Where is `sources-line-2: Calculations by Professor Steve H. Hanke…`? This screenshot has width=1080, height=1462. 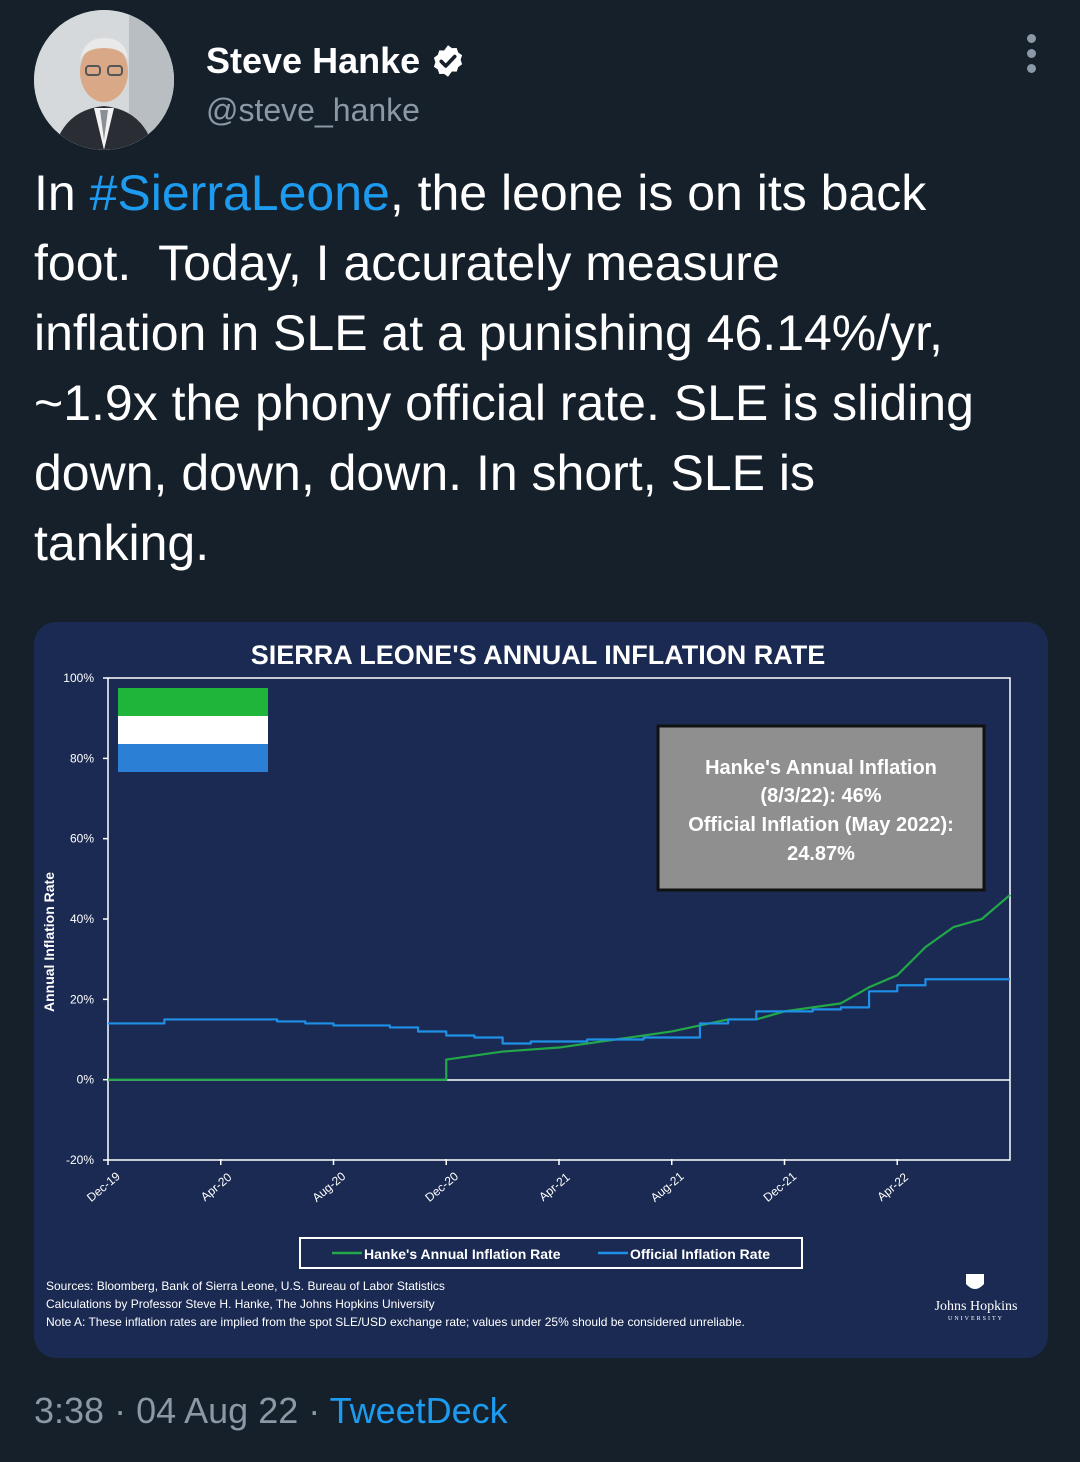
sources-line-2: Calculations by Professor Steve H. Hanke… is located at coordinates (240, 1304).